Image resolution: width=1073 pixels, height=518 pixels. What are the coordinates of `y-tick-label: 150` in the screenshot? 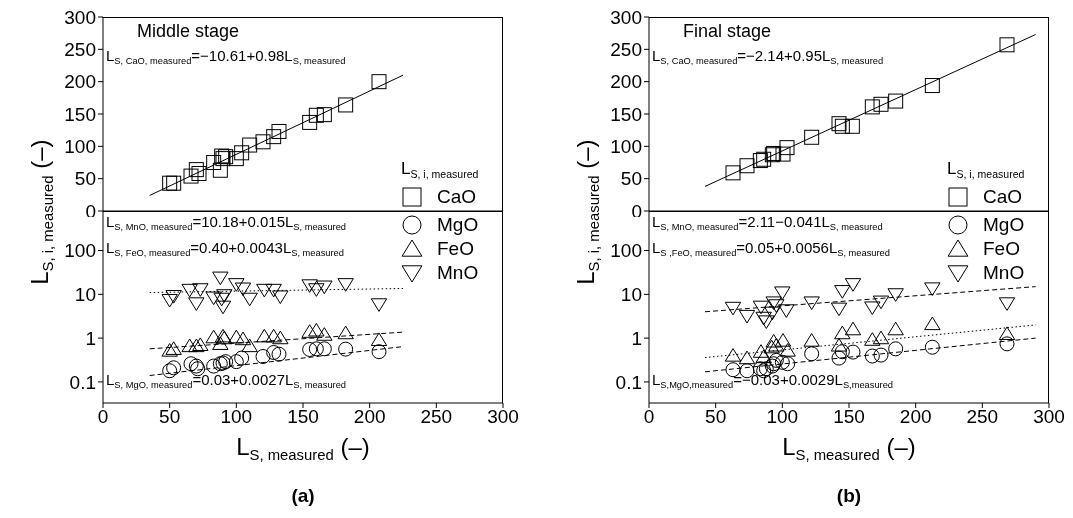 It's located at (626, 114).